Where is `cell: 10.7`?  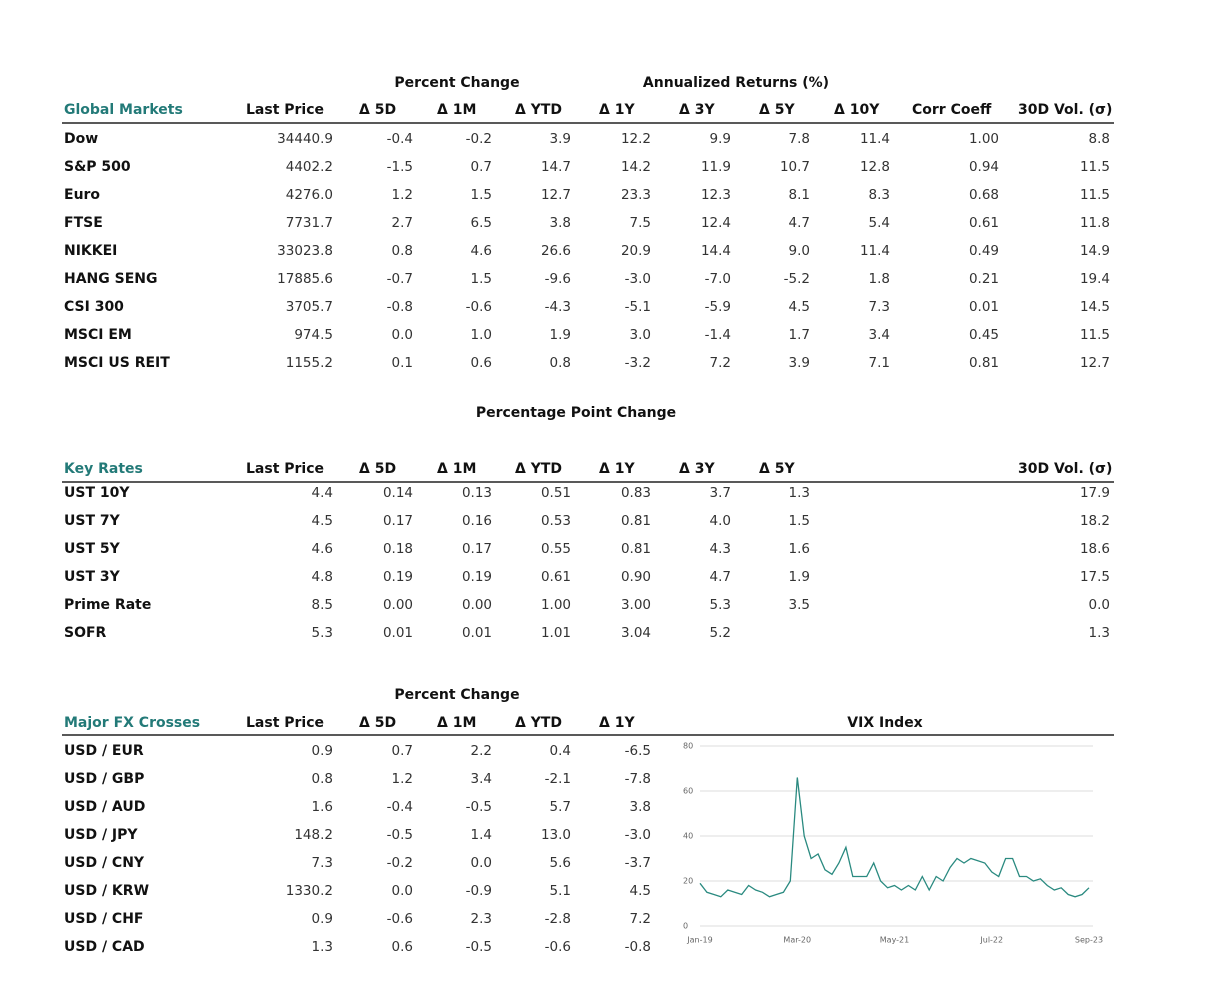
cell: 10.7 is located at coordinates (795, 167).